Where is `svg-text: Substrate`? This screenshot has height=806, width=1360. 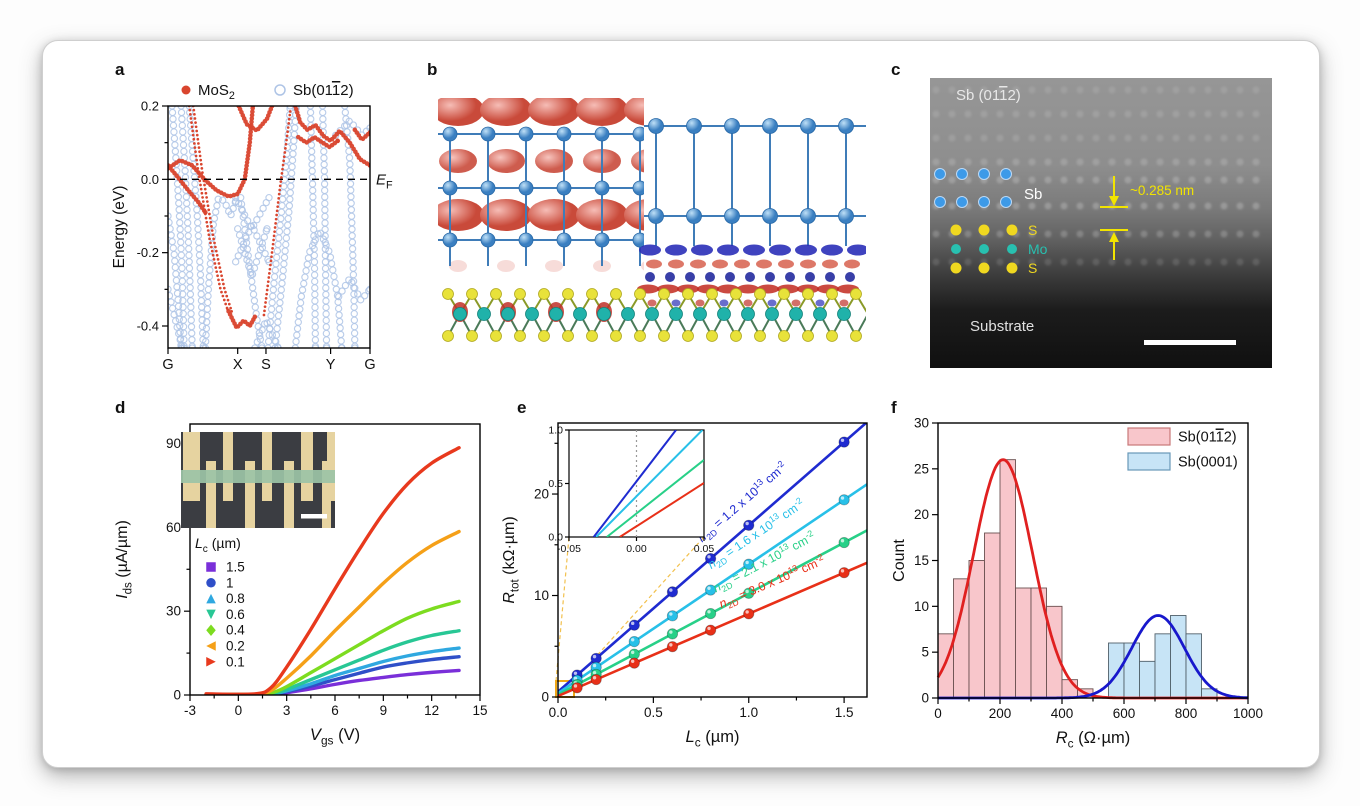
svg-text: Substrate is located at coordinates (1002, 326).